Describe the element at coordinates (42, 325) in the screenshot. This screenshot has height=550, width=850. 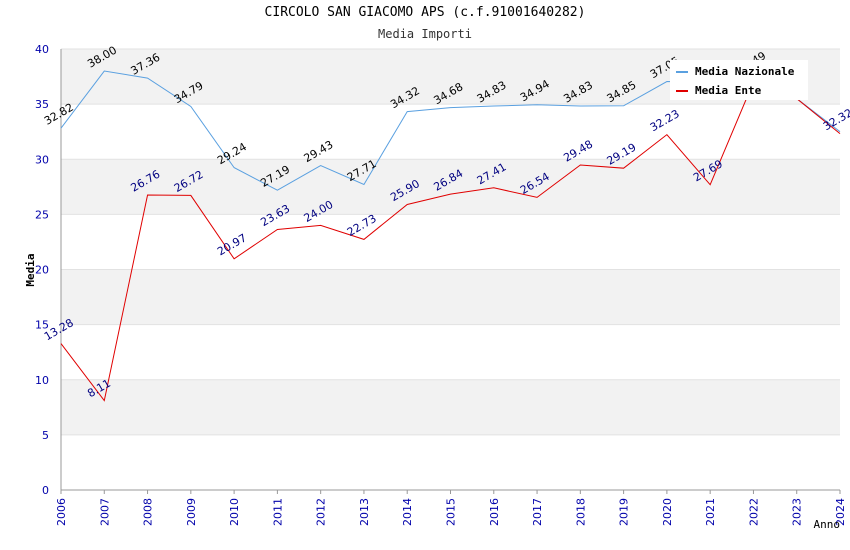
I see `y-tick-label: 15` at that location.